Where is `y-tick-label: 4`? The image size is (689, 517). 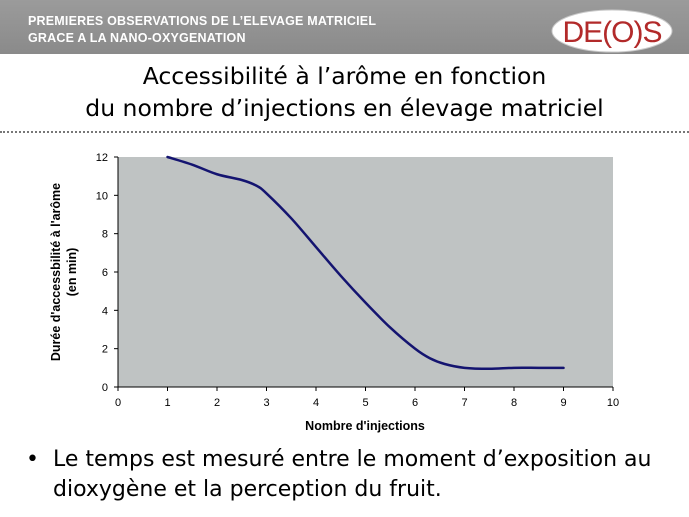 y-tick-label: 4 is located at coordinates (105, 311).